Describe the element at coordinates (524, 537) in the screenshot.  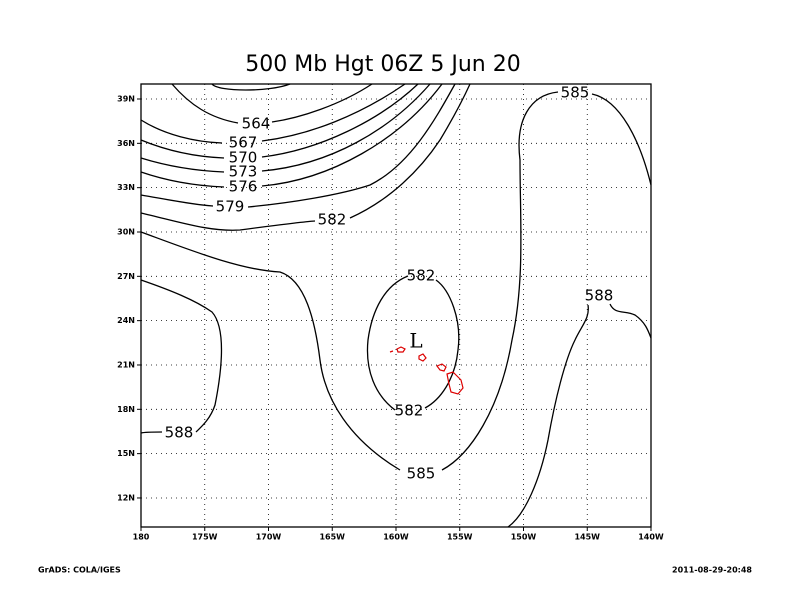
I see `x-tick-label: 150W` at that location.